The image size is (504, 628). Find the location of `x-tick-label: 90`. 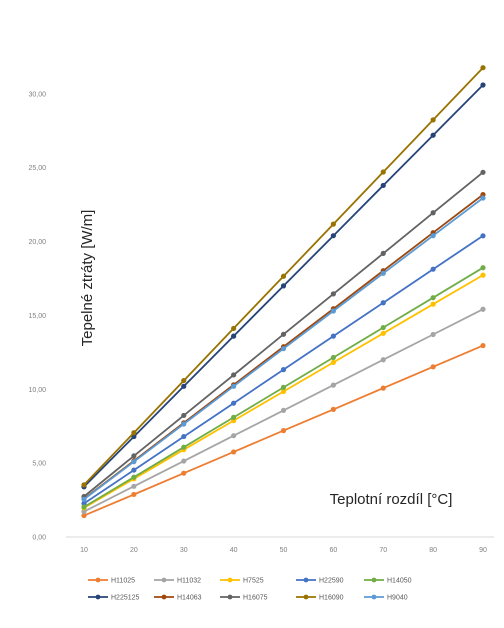

x-tick-label: 90 is located at coordinates (483, 550).